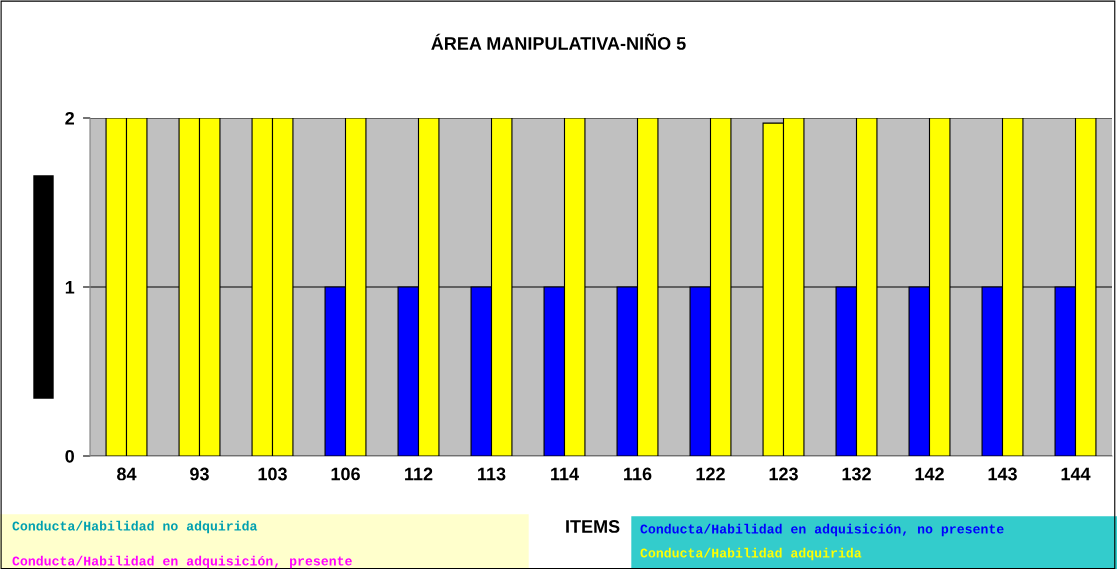 The height and width of the screenshot is (569, 1117). Describe the element at coordinates (199, 474) in the screenshot. I see `x-tick-label: 93` at that location.